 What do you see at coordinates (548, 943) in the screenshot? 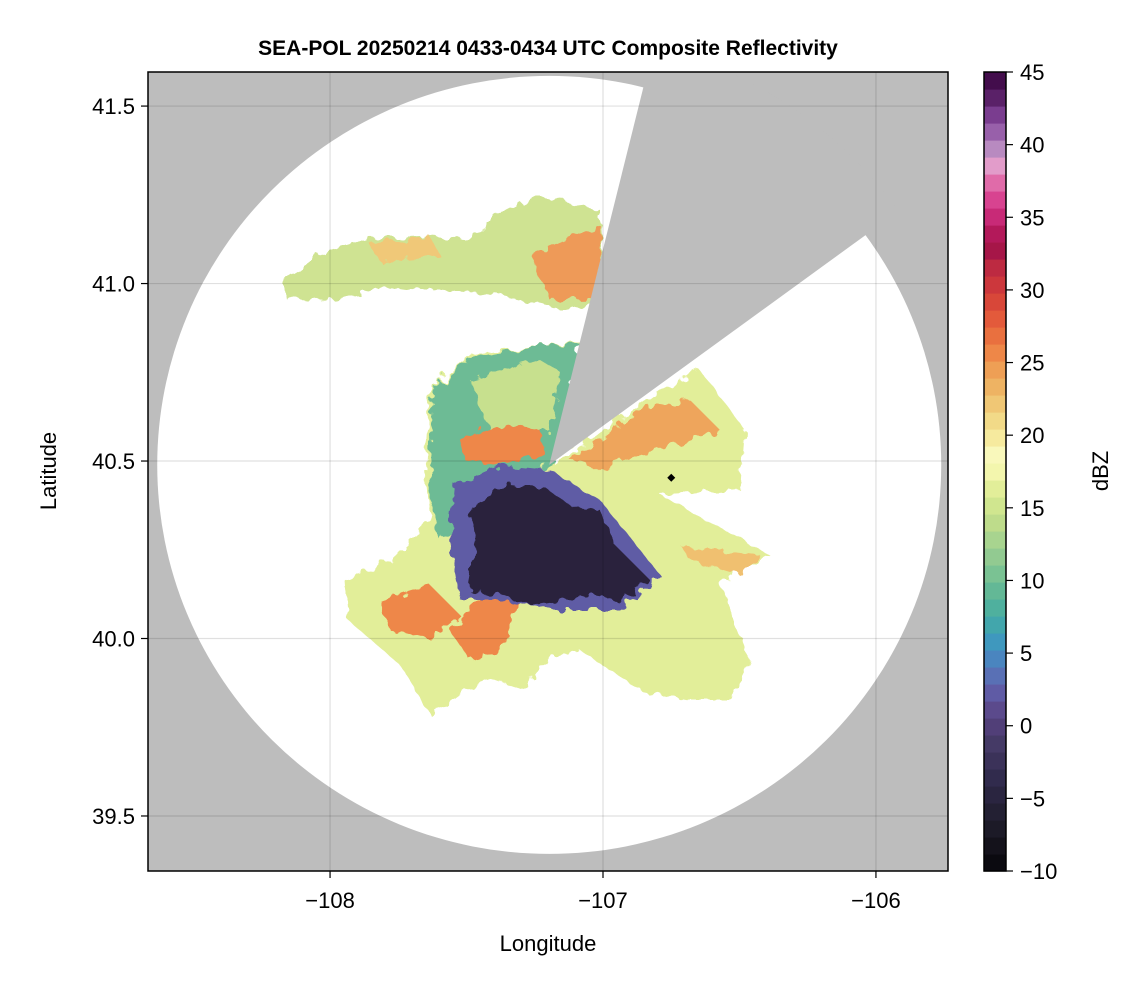
I see `x-axis-label: Longitude` at bounding box center [548, 943].